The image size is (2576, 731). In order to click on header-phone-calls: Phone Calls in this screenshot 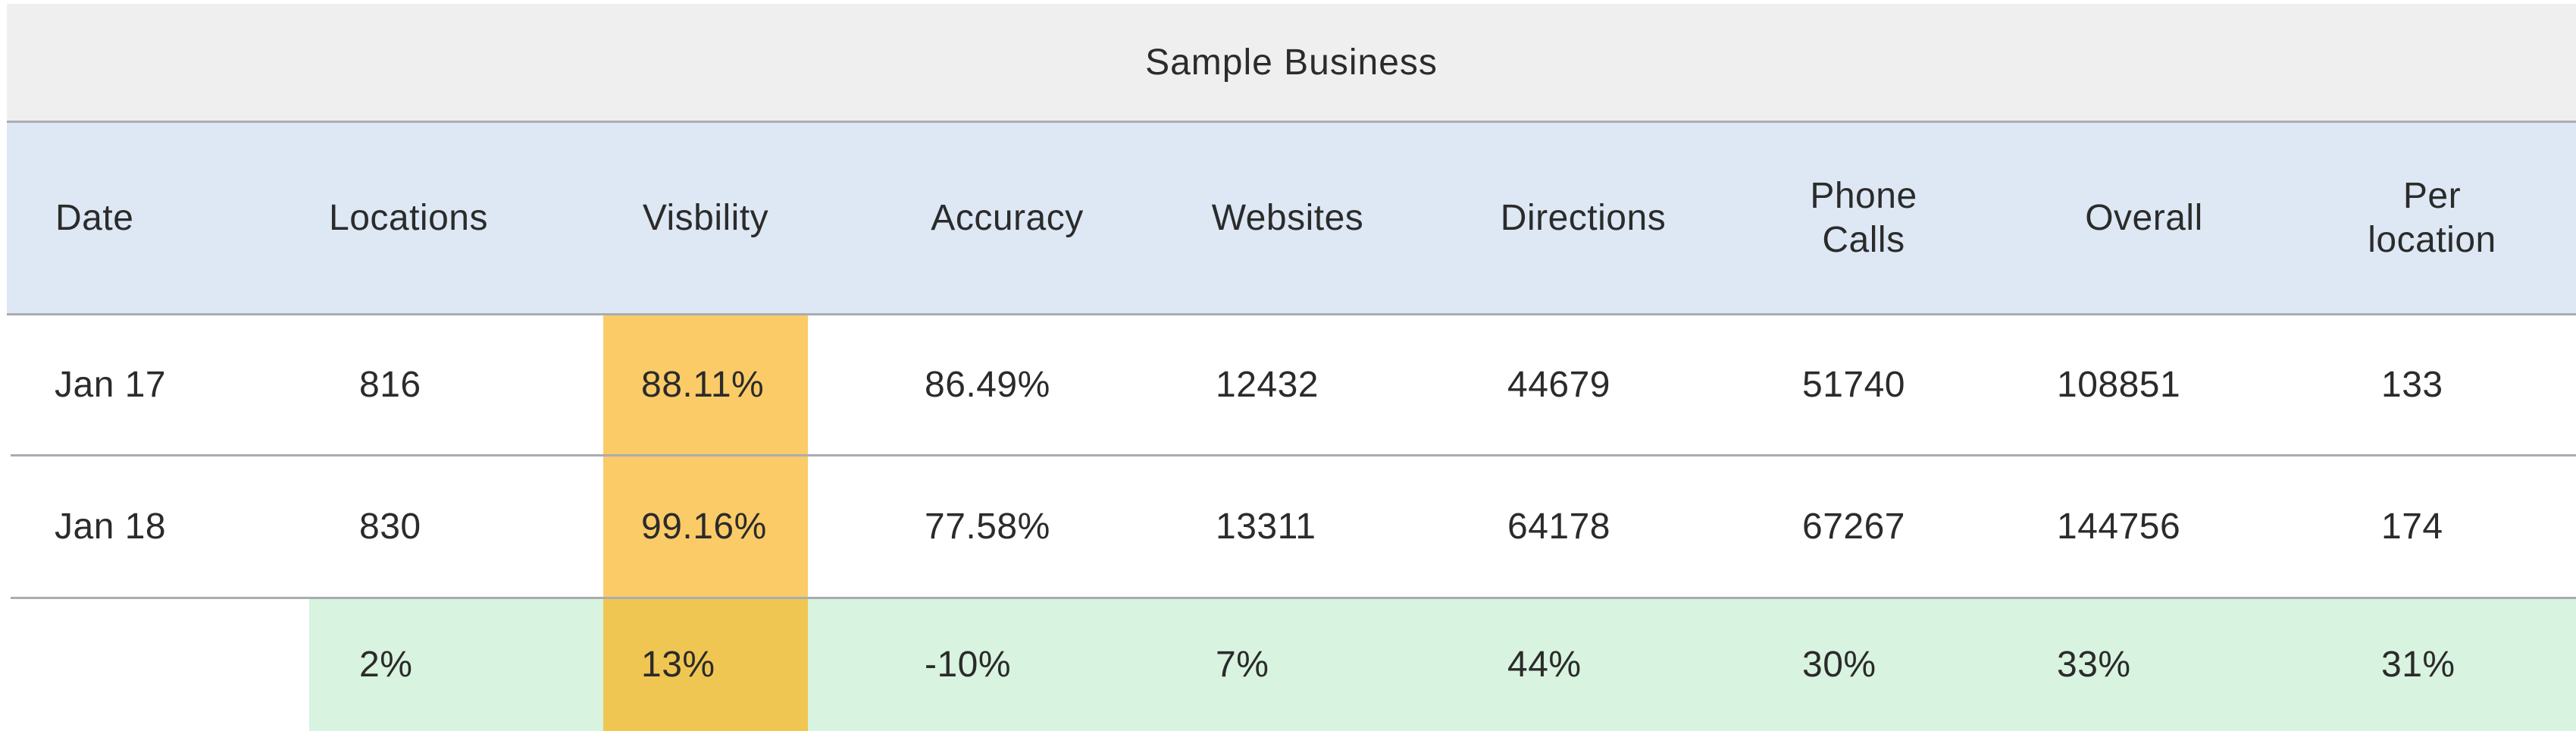, I will do `click(1864, 217)`.